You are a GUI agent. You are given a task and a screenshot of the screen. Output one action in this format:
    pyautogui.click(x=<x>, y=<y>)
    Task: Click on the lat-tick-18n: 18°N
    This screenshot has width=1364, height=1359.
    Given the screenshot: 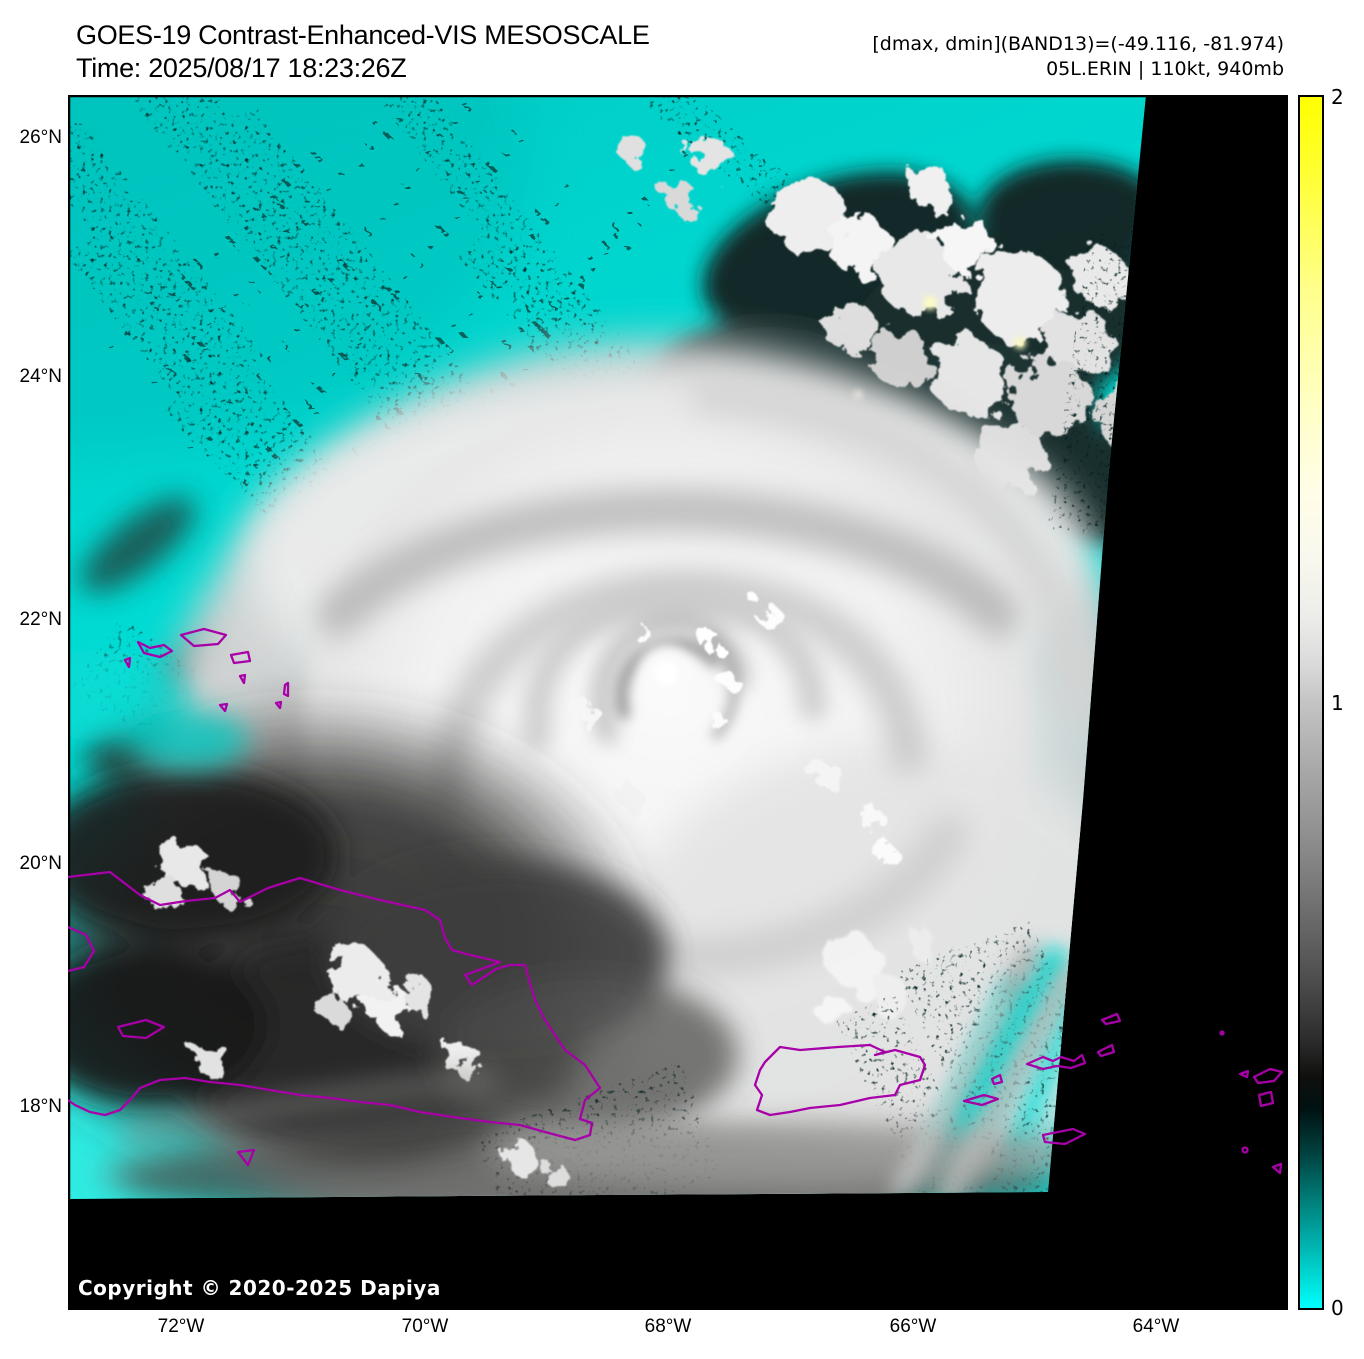 What is the action you would take?
    pyautogui.click(x=40, y=1106)
    